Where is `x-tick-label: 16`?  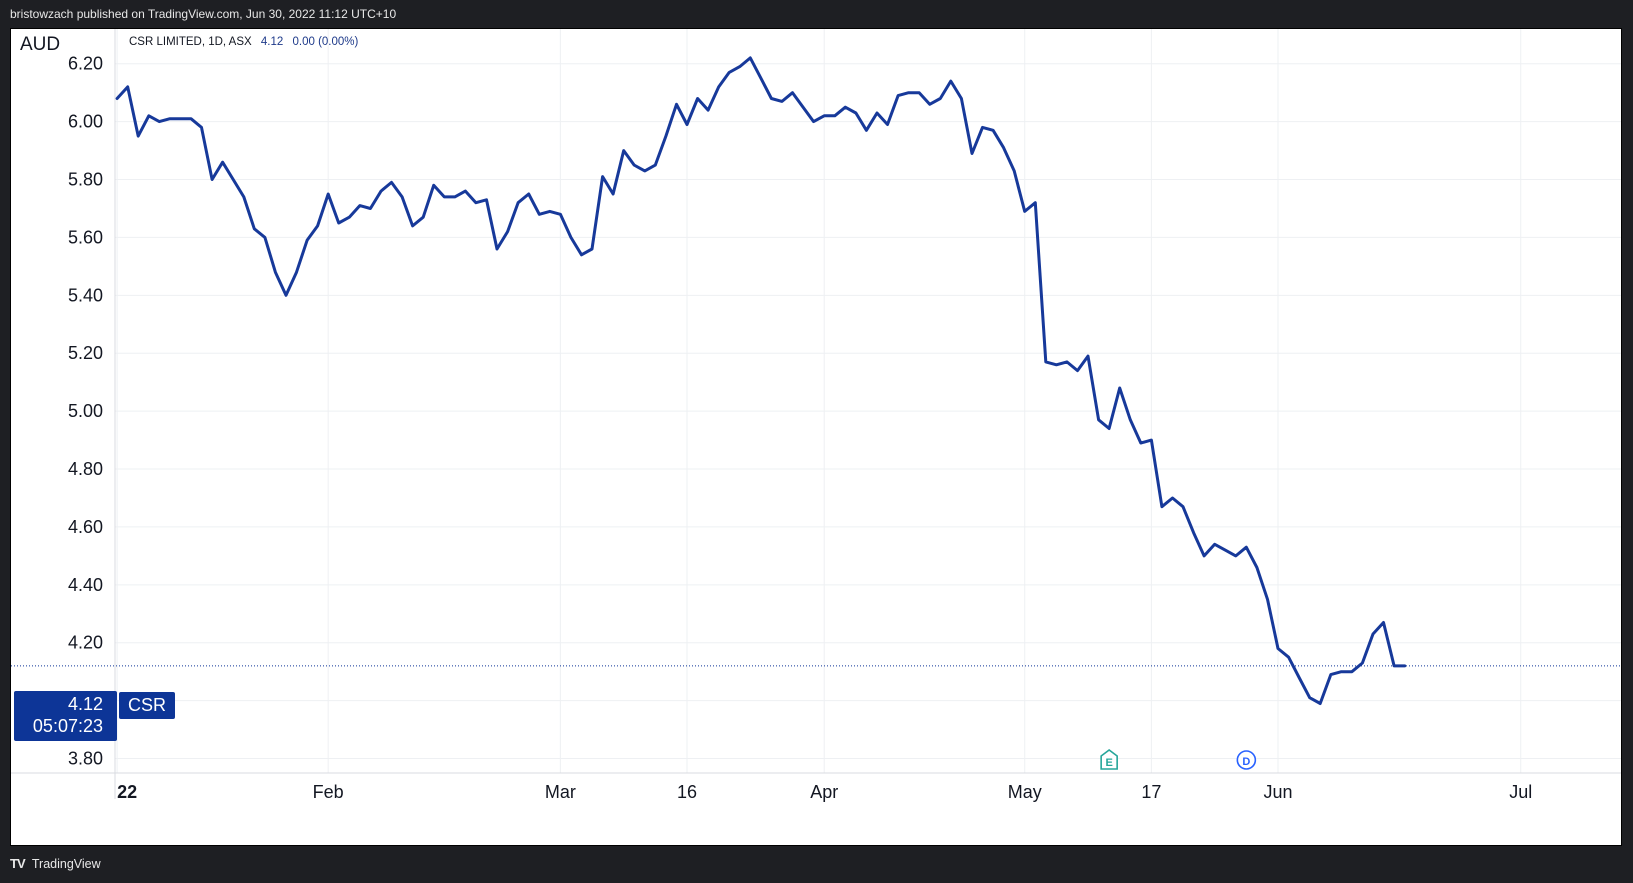 x-tick-label: 16 is located at coordinates (687, 792).